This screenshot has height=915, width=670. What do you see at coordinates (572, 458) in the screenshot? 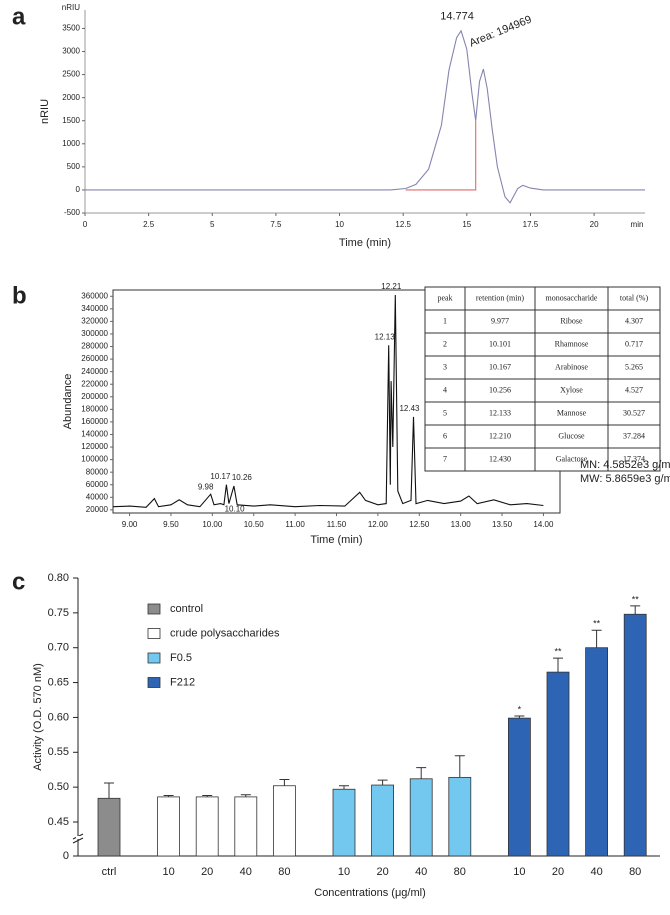
I see `table-cell: Galactose` at bounding box center [572, 458].